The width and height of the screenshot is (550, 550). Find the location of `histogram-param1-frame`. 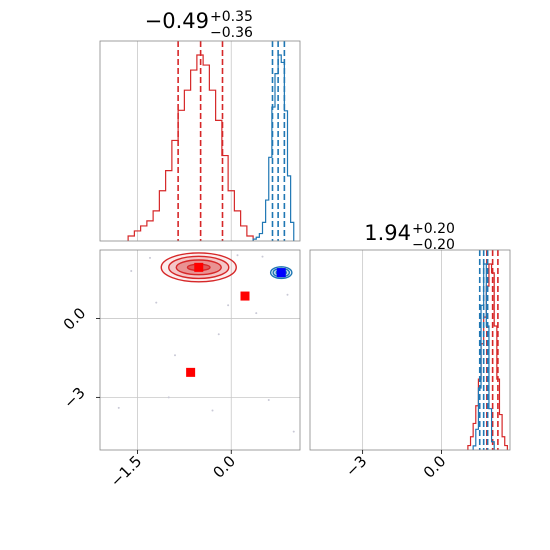

histogram-param1-frame is located at coordinates (200, 141).